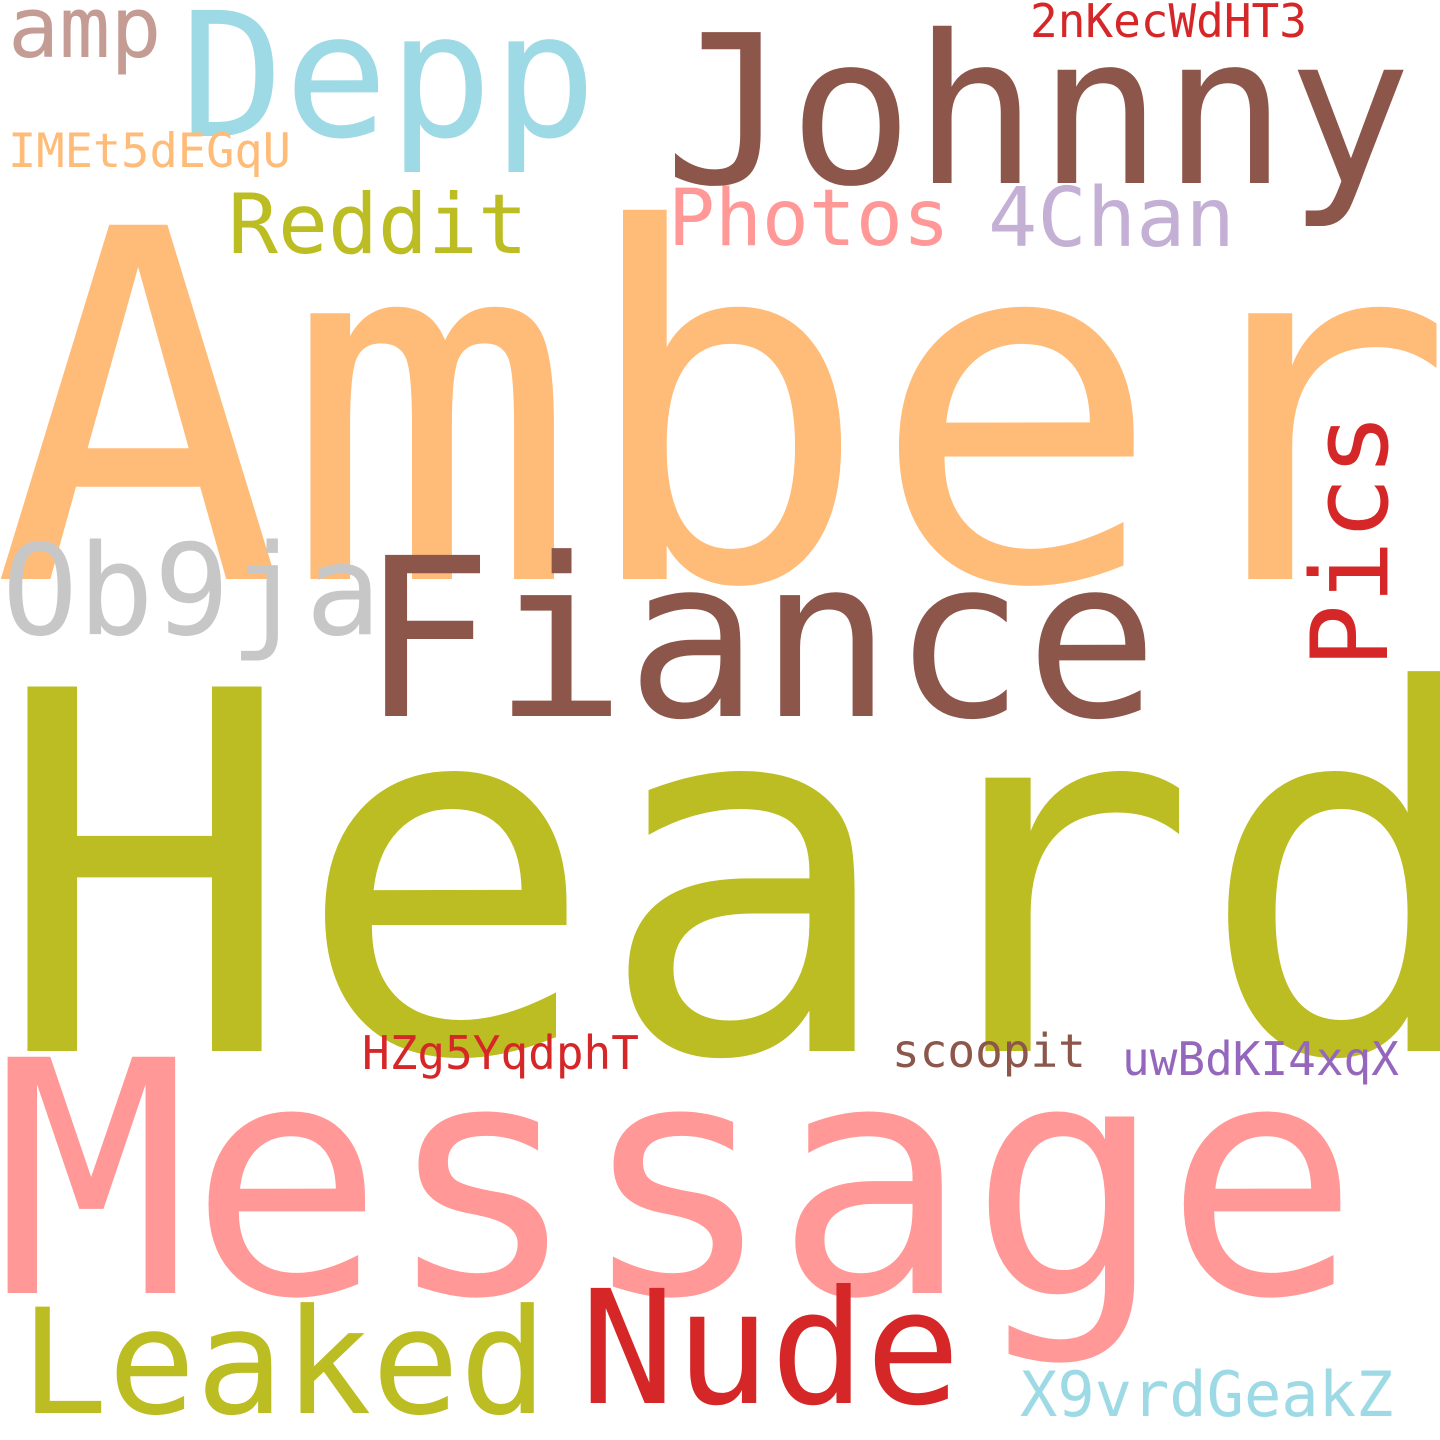  What do you see at coordinates (809, 219) in the screenshot?
I see `word-photos: Photos` at bounding box center [809, 219].